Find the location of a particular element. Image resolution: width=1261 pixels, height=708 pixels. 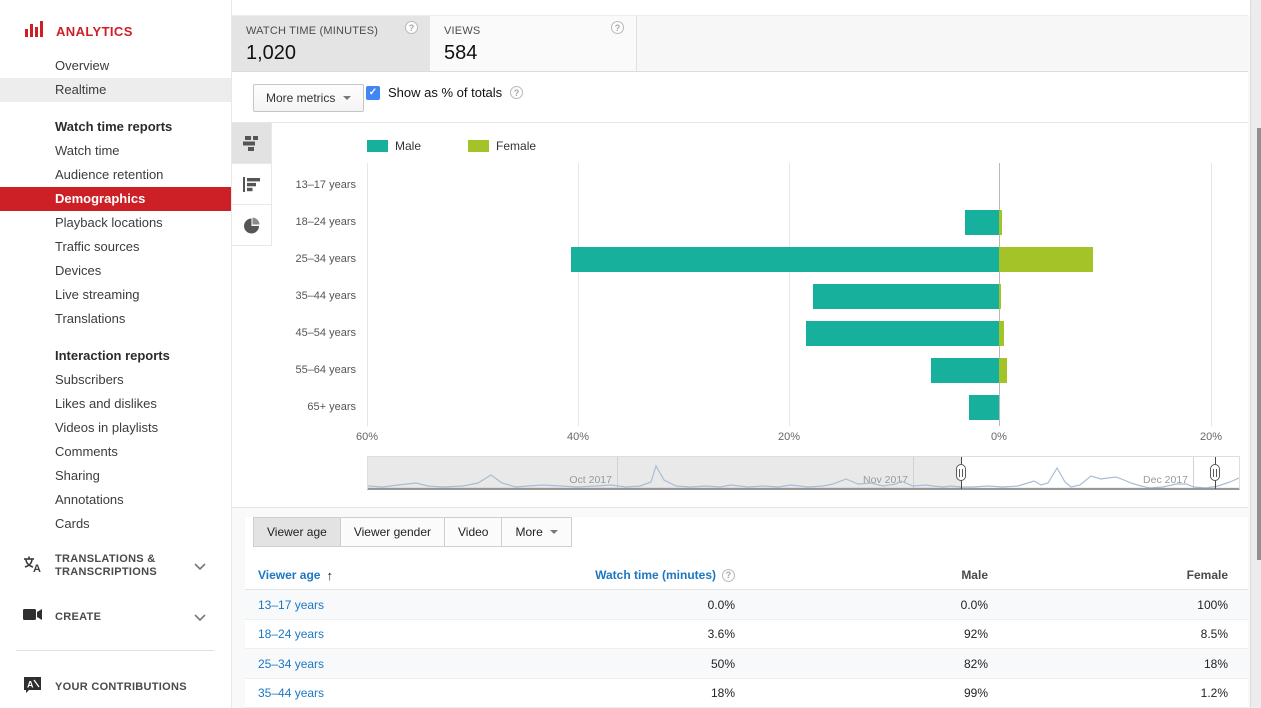

sidebar-header-analytics: ANALYTICS is located at coordinates (115, 31).